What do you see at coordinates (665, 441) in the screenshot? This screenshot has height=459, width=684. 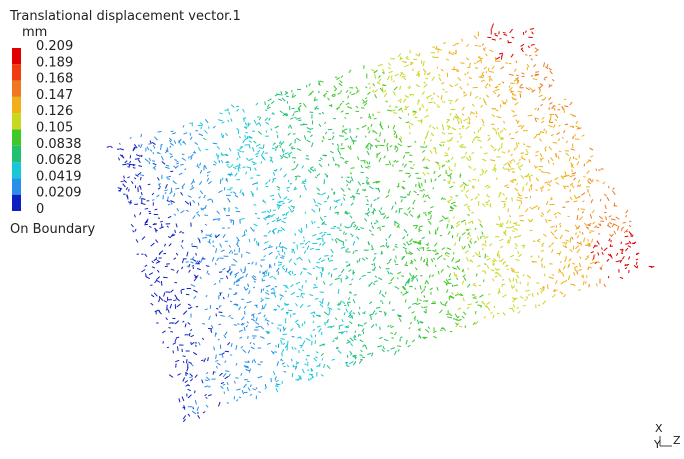 I see `axis-triad` at bounding box center [665, 441].